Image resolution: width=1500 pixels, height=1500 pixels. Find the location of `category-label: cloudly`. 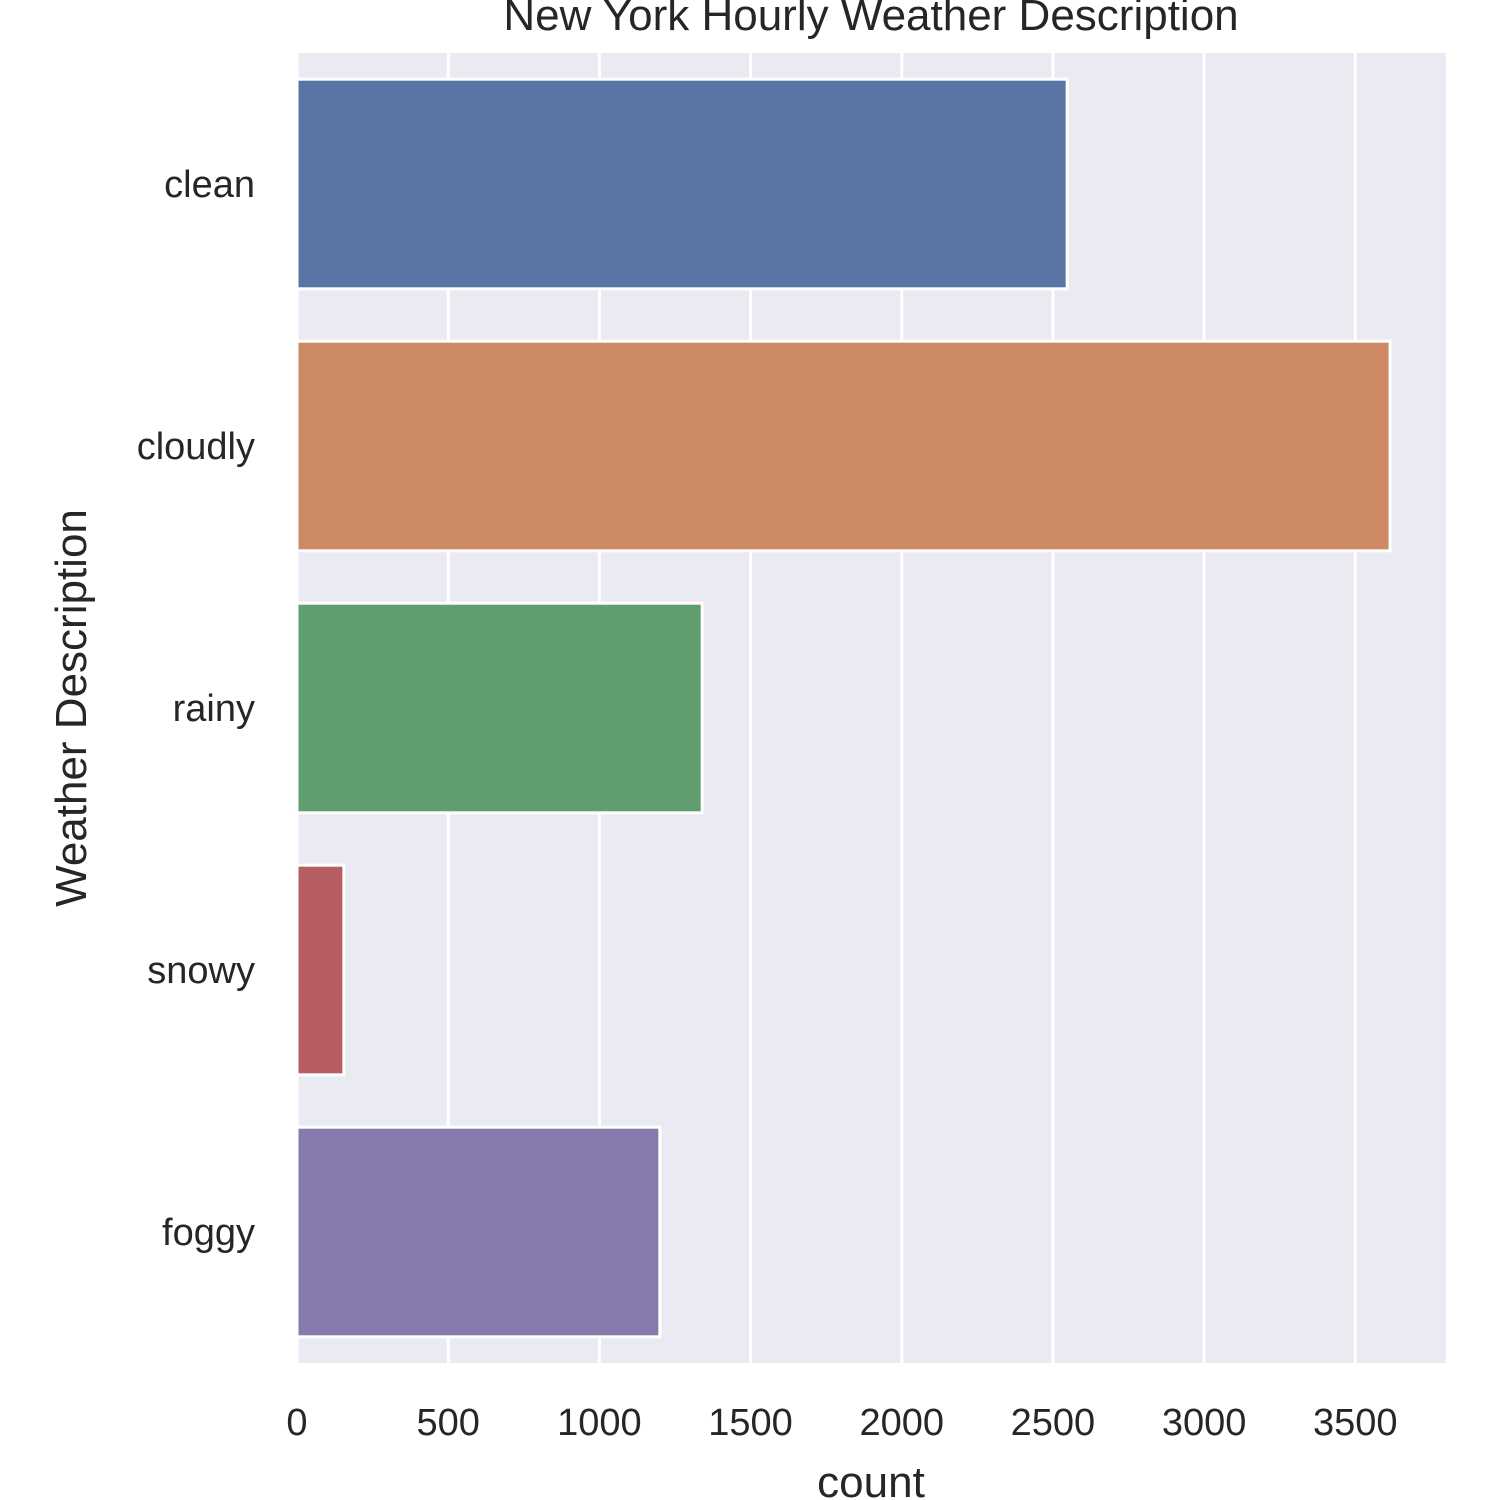

category-label: cloudly is located at coordinates (196, 447).